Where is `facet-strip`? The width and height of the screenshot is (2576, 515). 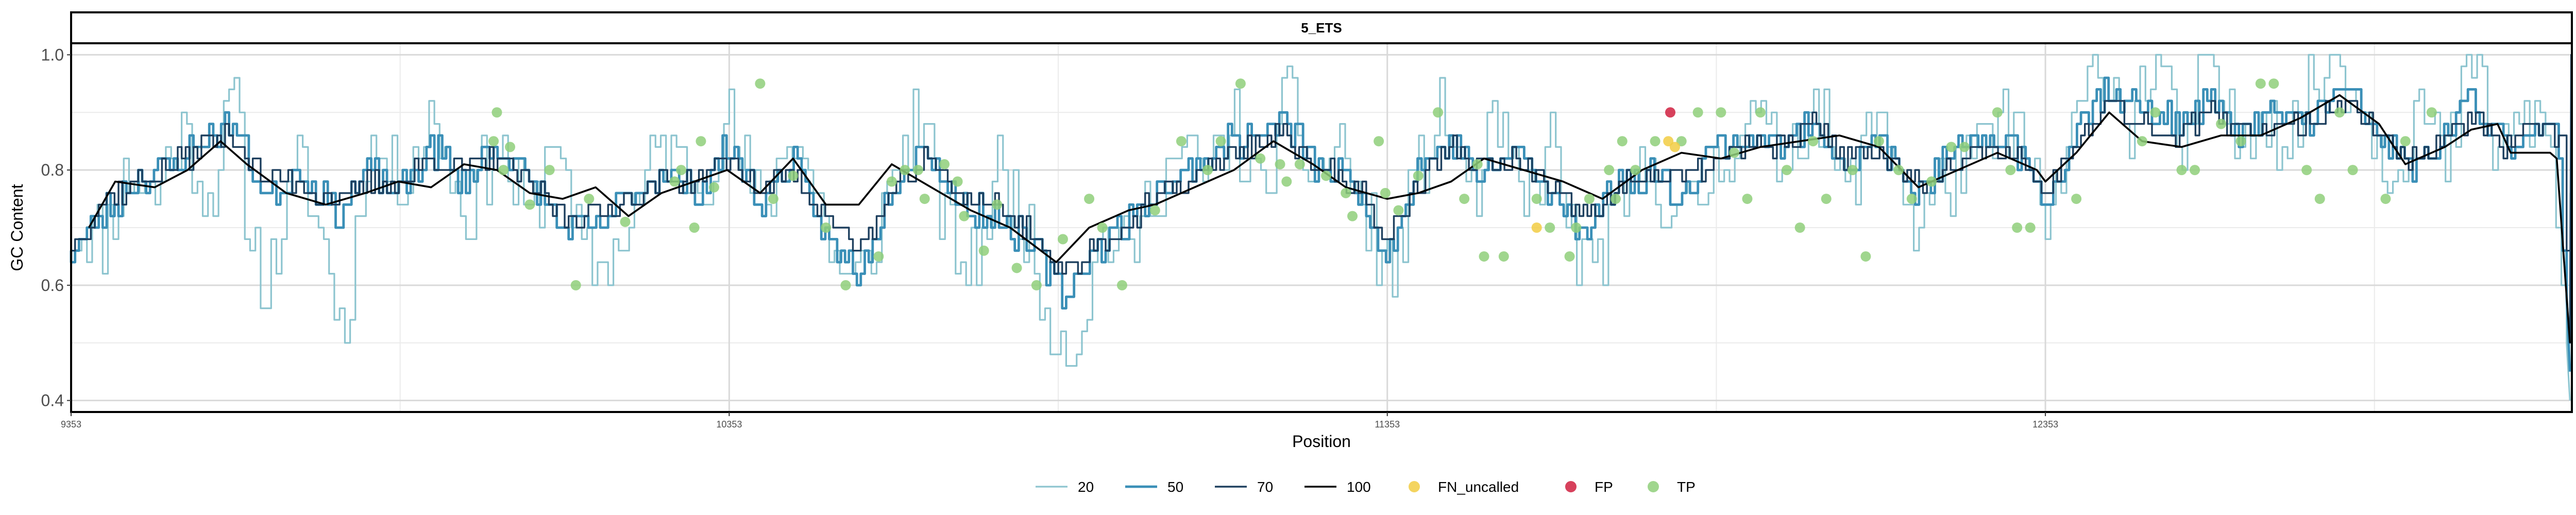 facet-strip is located at coordinates (1321, 27).